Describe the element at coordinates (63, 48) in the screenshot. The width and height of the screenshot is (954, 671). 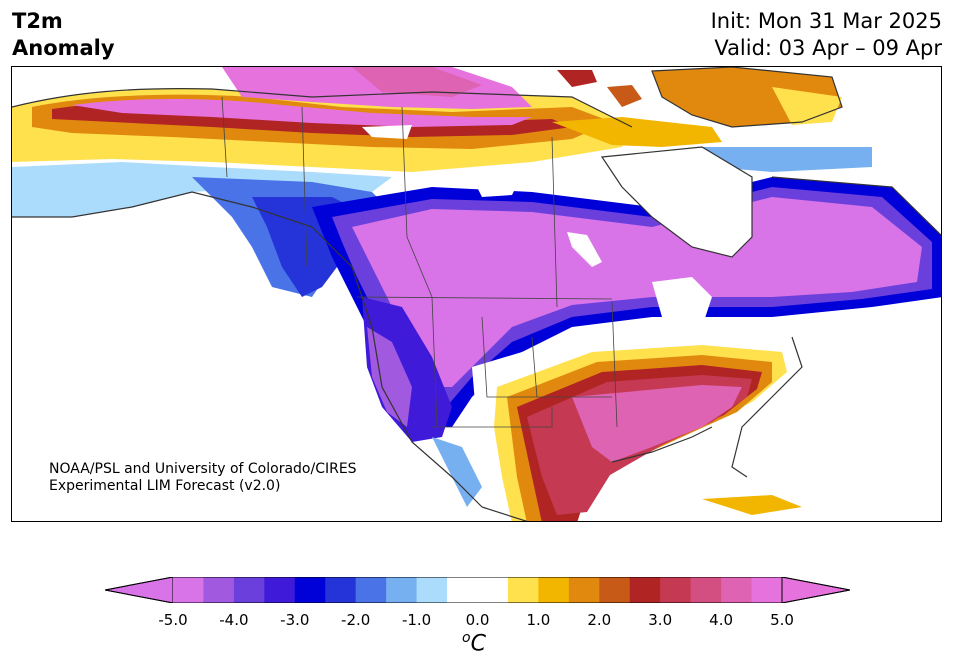
I see `title-line-2: Anomaly` at that location.